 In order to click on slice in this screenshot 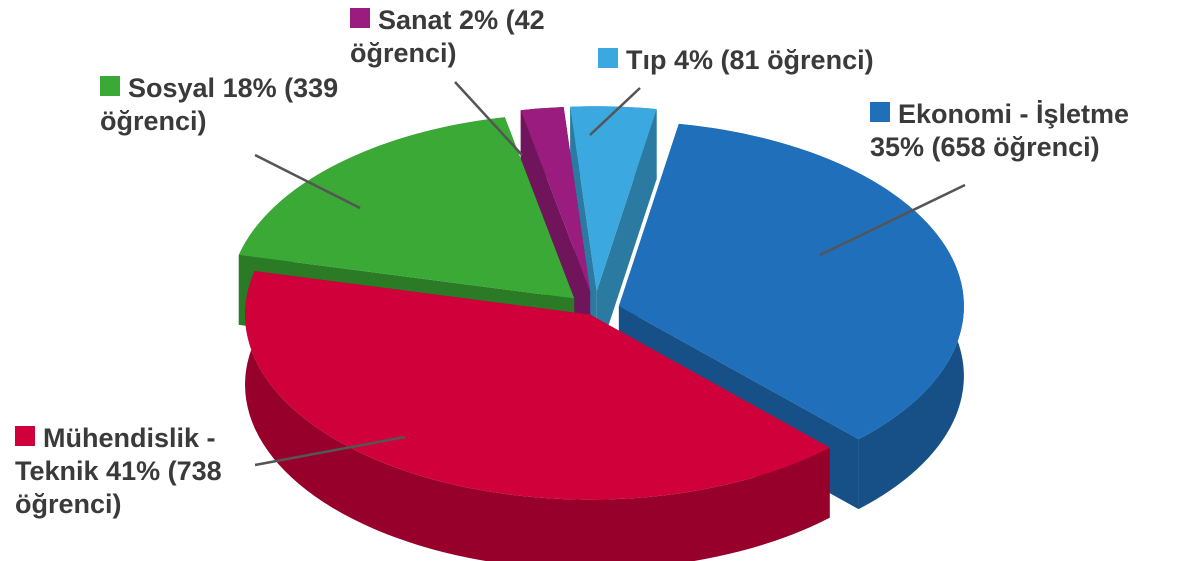, I will do `click(613, 234)`.